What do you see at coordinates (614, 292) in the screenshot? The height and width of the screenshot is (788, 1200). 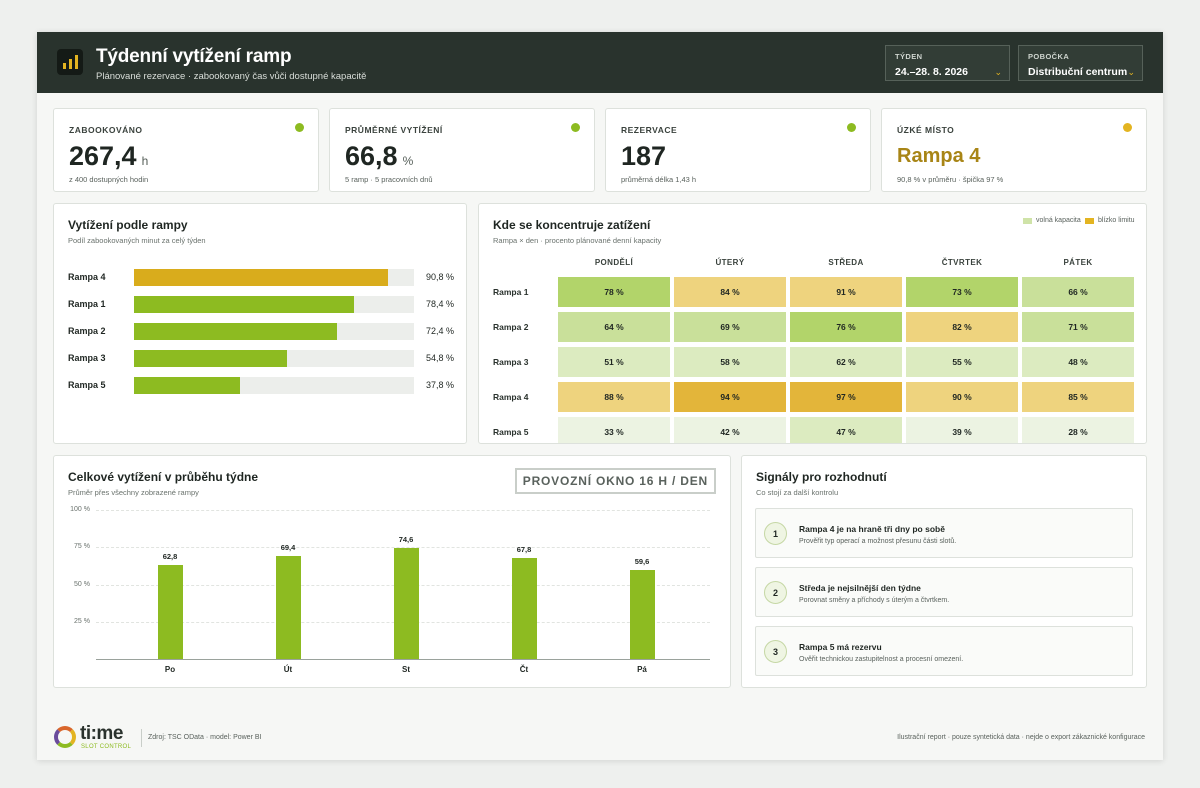 I see `heatmap-cell: 78 %` at bounding box center [614, 292].